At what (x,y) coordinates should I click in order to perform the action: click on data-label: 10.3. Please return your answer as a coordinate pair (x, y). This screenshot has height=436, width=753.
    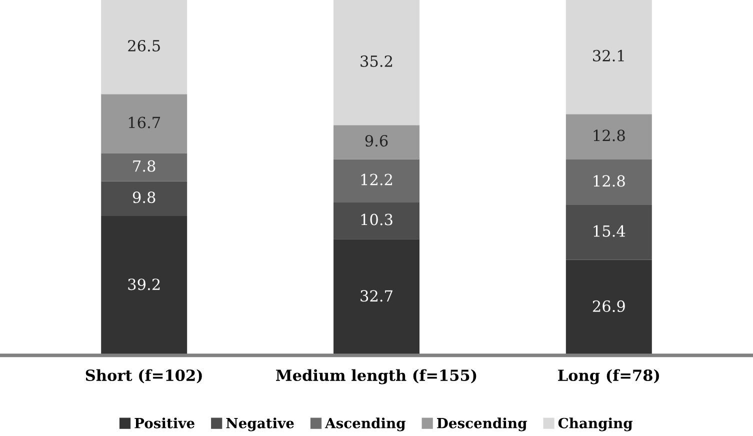
    Looking at the image, I should click on (376, 220).